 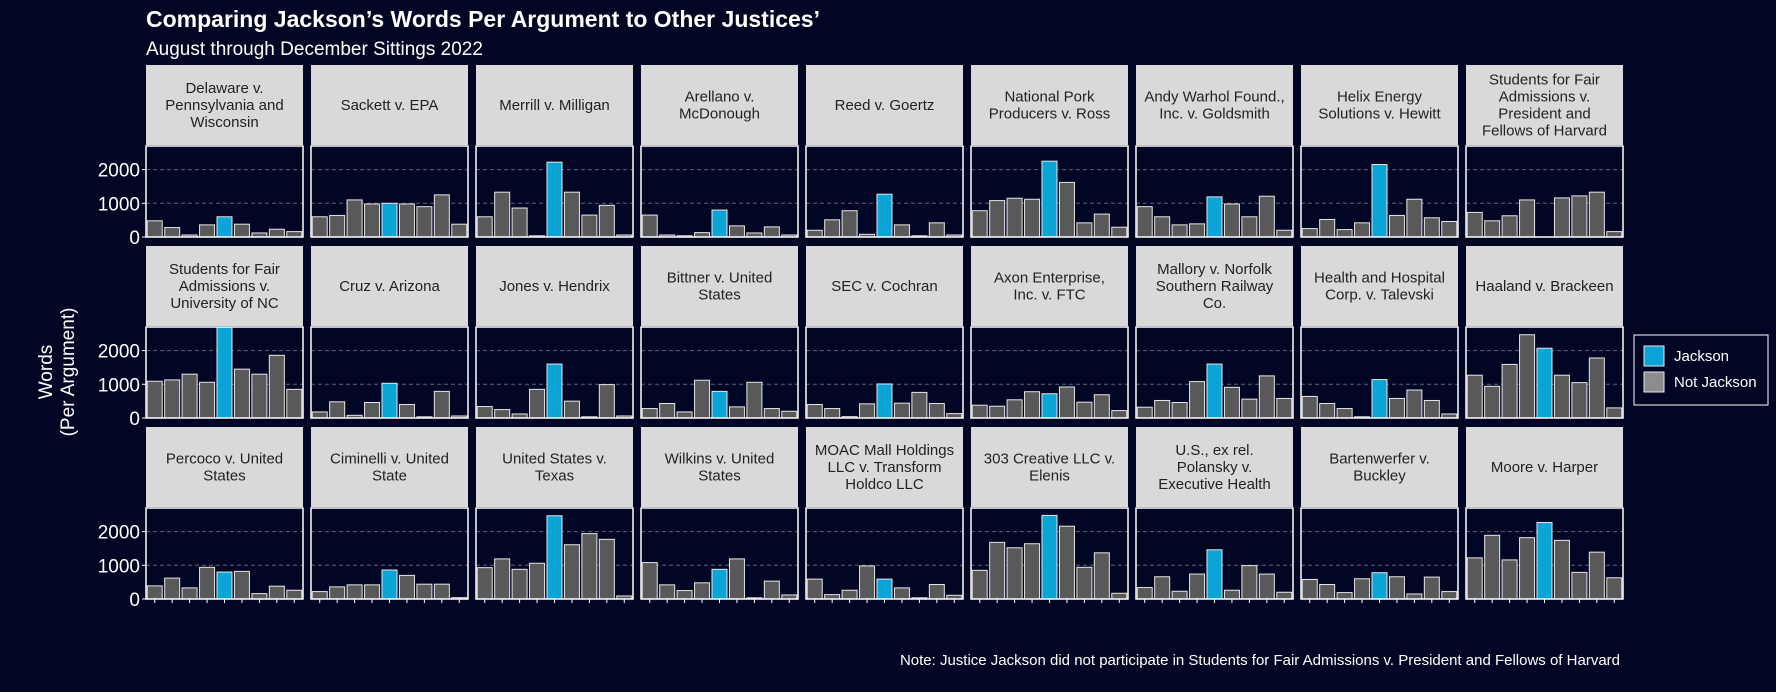 I want to click on y-axis-title: Words(Per Argument), so click(x=57, y=372).